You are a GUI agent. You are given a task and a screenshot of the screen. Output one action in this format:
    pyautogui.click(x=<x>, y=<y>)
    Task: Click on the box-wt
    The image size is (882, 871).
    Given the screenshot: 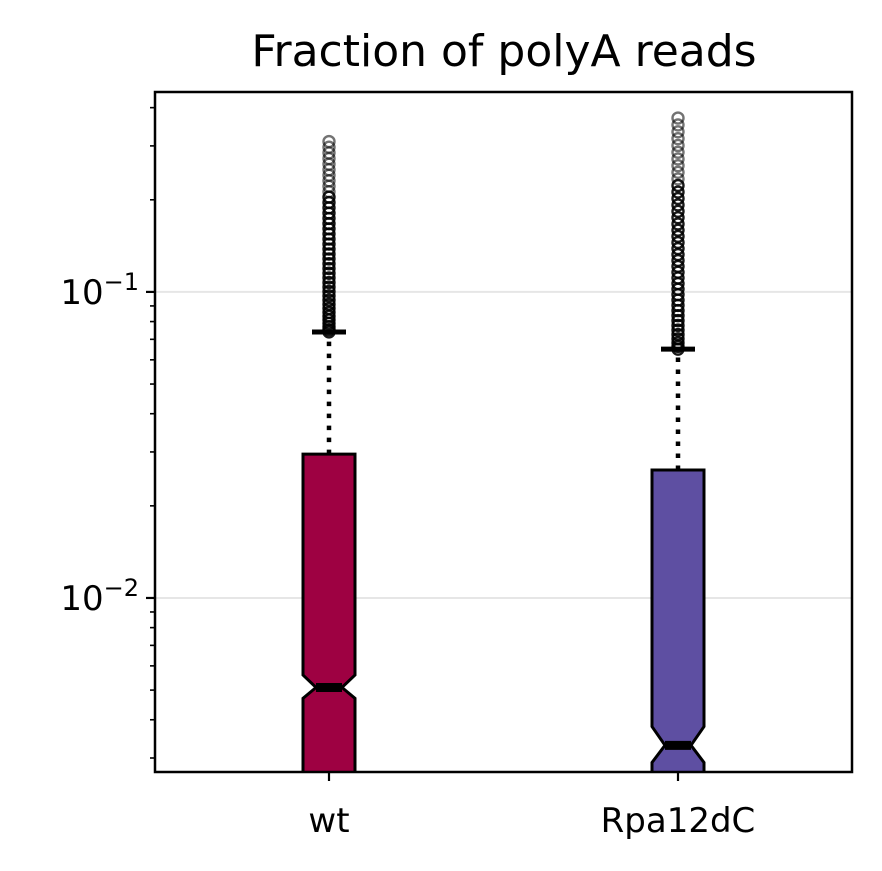 What is the action you would take?
    pyautogui.click(x=329, y=453)
    